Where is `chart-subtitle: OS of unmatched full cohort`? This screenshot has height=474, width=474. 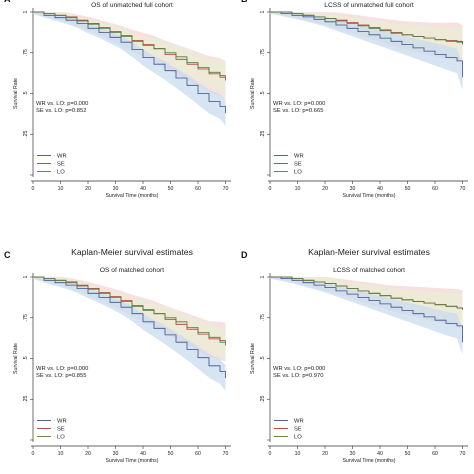
chart-subtitle: OS of unmatched full cohort is located at coordinates (132, 5).